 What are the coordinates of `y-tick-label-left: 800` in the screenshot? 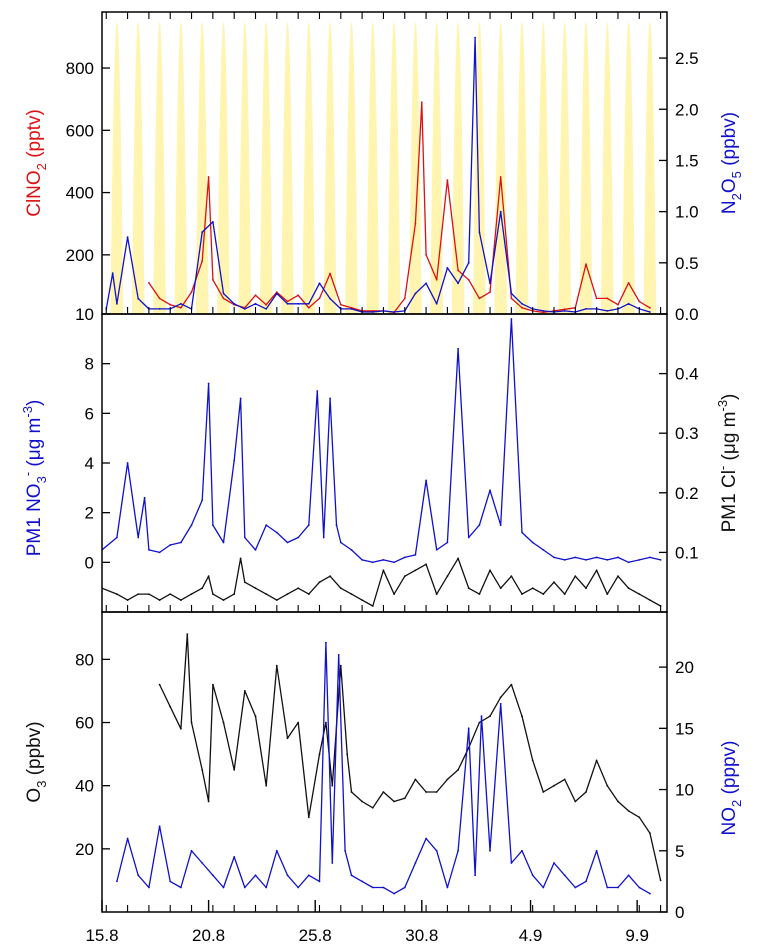 It's located at (80, 68).